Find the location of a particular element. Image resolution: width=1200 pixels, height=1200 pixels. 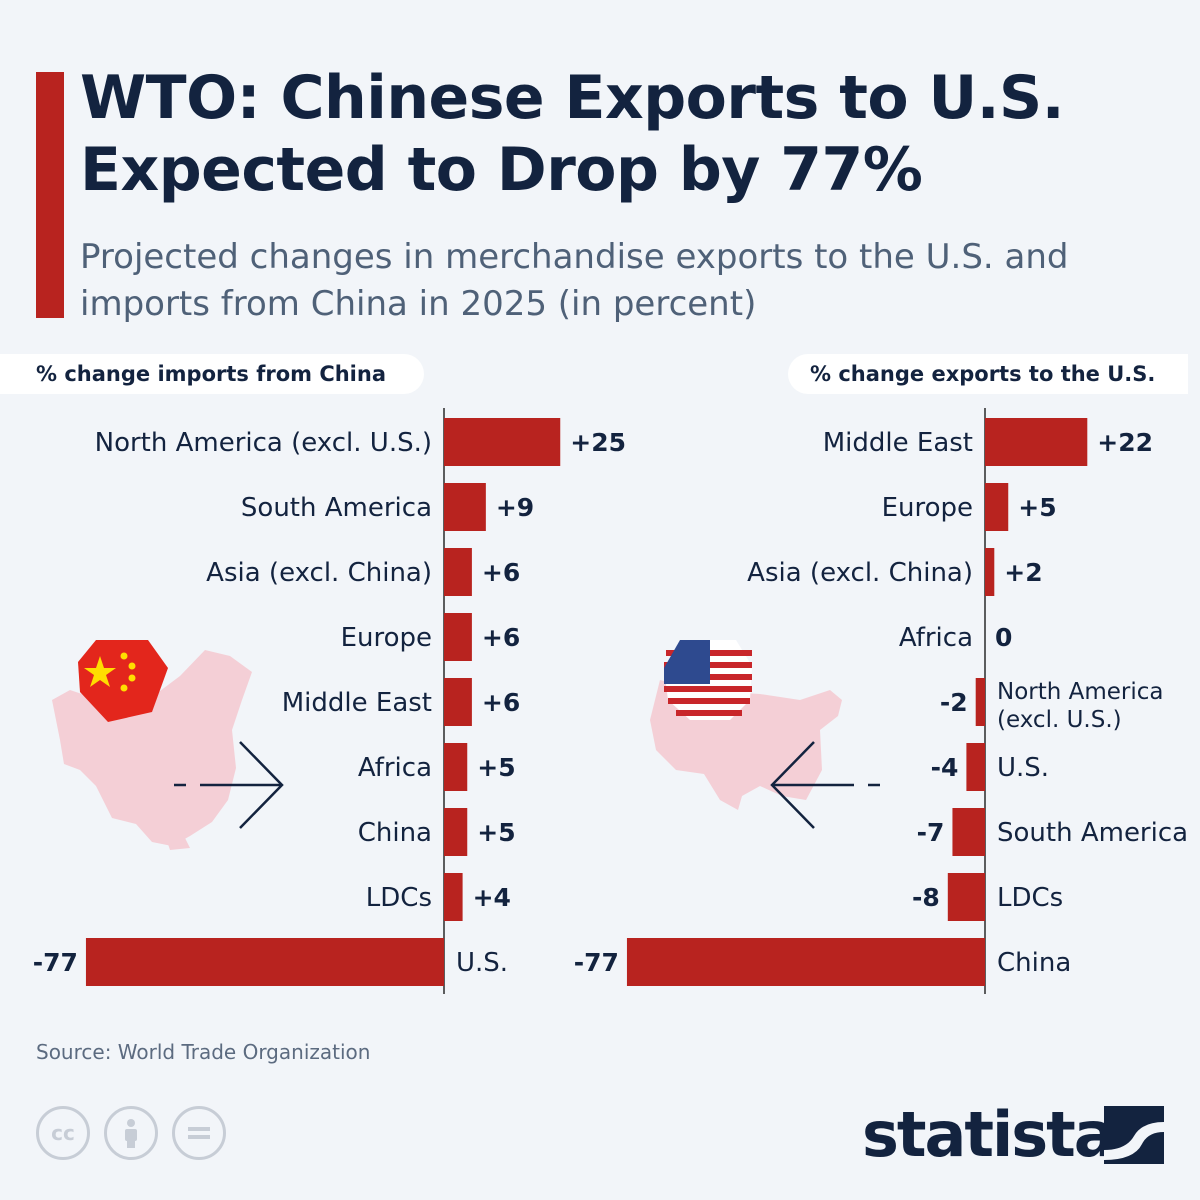

arrow-right-icon is located at coordinates (229, 785).